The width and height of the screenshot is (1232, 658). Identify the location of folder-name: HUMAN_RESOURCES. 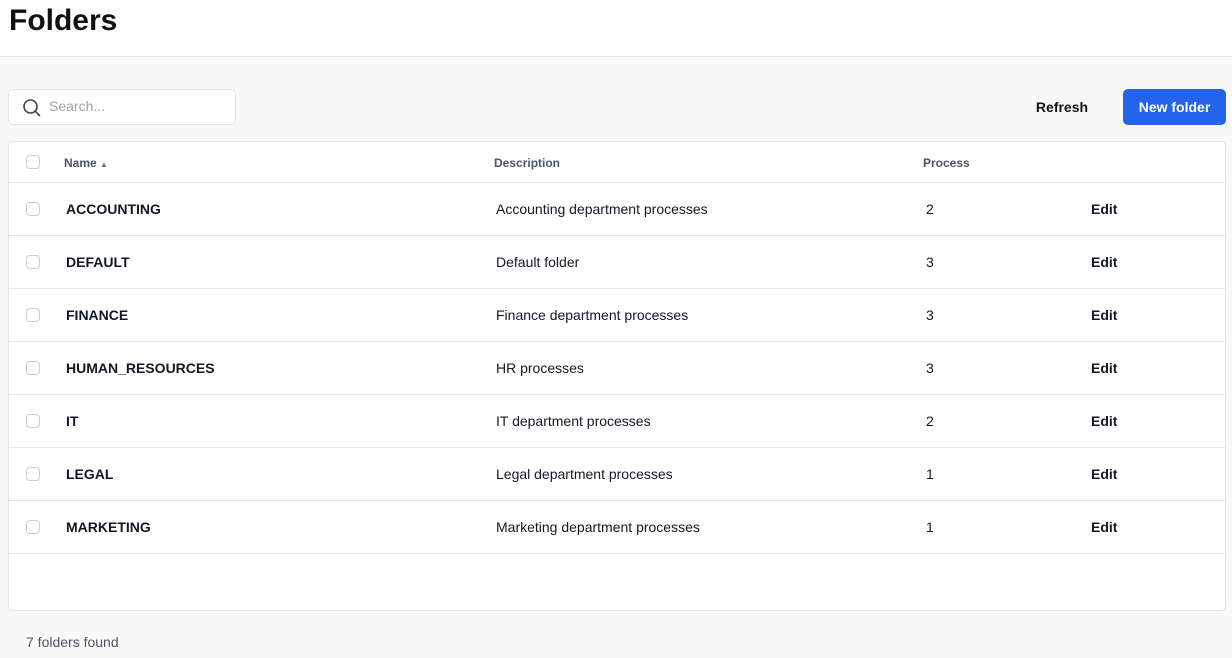
(140, 368).